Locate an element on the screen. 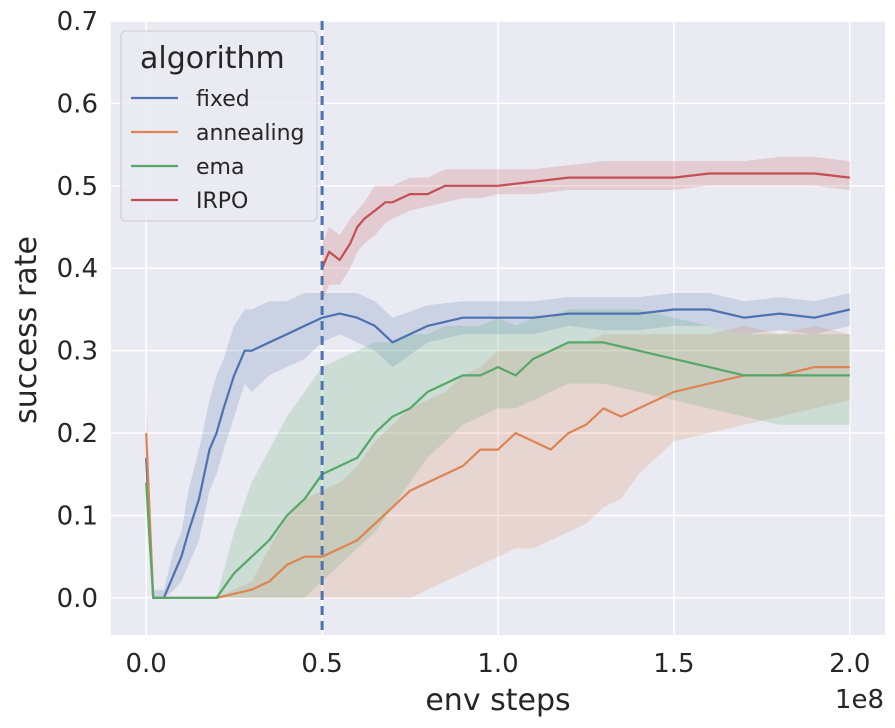  y-tick-label: 0.3 is located at coordinates (77, 352).